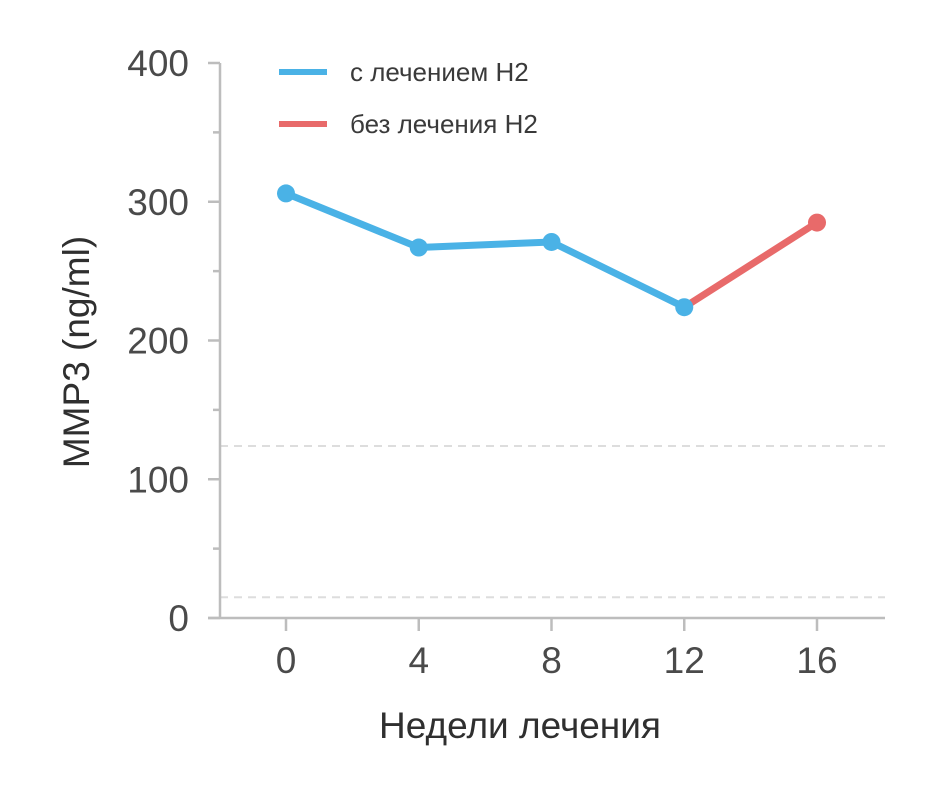 This screenshot has width=934, height=790. Describe the element at coordinates (76, 352) in the screenshot. I see `y-axis-title: MMP3 (ng/ml)` at that location.